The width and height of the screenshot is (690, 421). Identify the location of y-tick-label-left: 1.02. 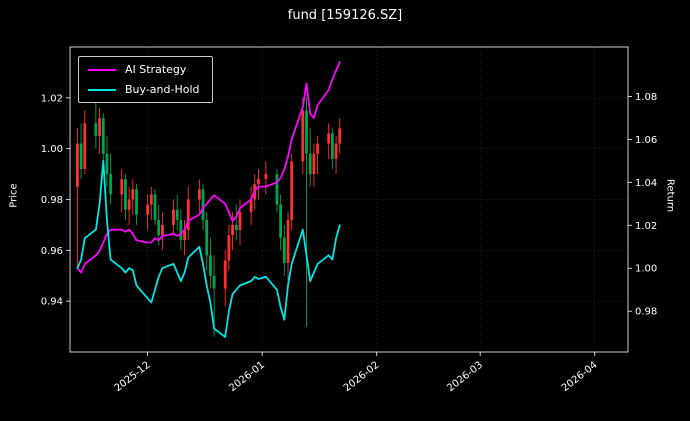
(52, 98).